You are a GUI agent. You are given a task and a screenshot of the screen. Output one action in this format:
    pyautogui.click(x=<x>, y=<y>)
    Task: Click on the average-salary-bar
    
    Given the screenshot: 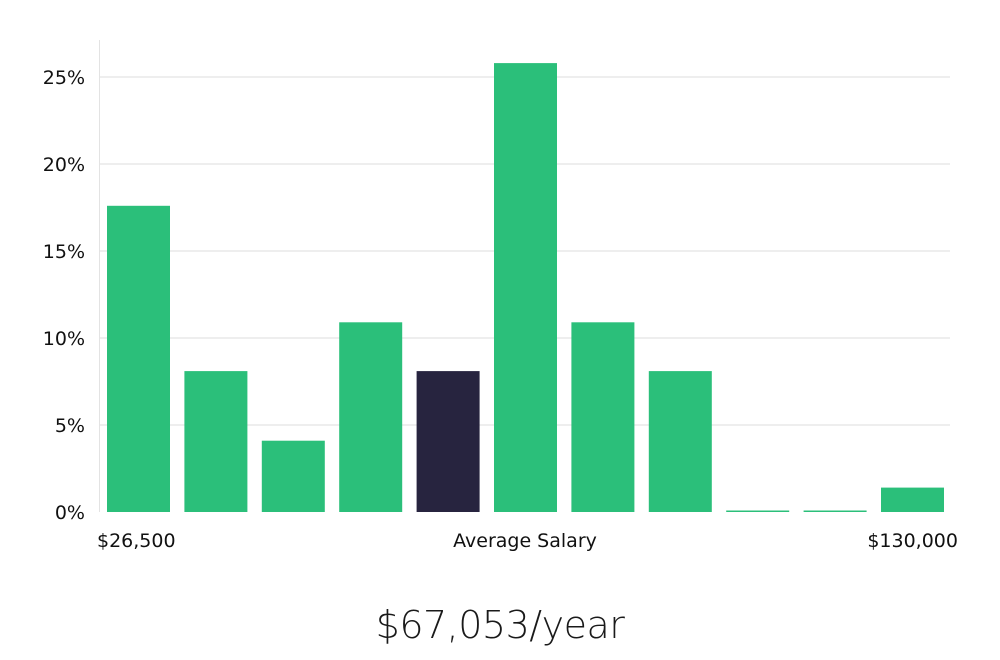 What is the action you would take?
    pyautogui.click(x=448, y=441)
    